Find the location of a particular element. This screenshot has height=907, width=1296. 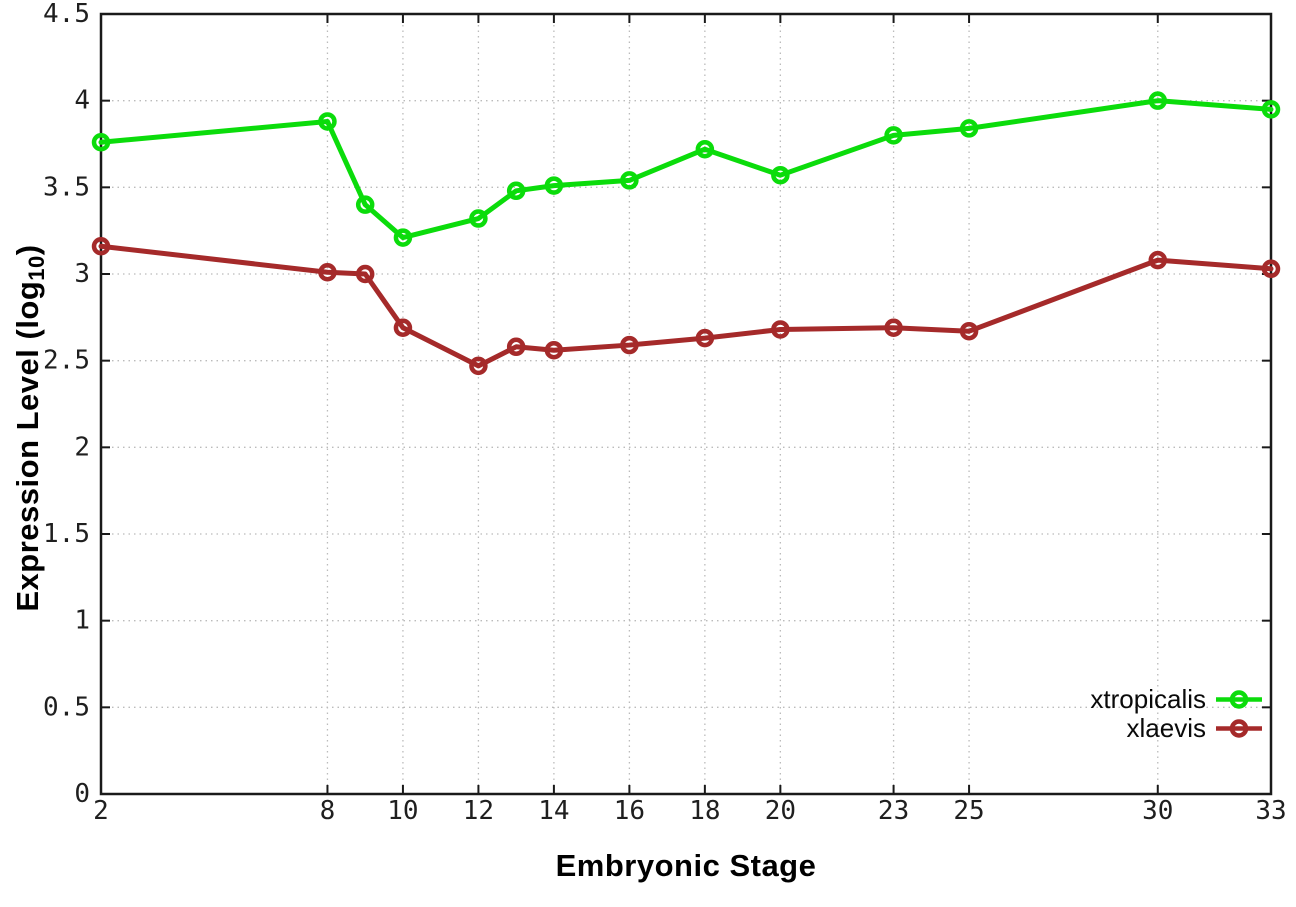

series-line-xtropicalis is located at coordinates (686, 169).